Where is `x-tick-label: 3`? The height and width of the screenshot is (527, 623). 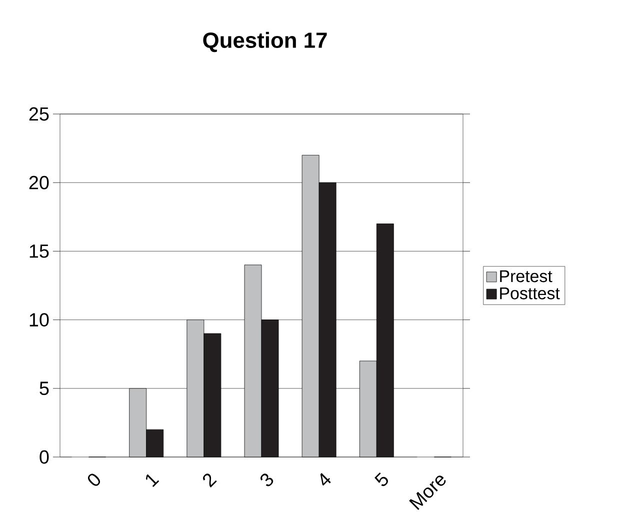 x-tick-label: 3 is located at coordinates (267, 480).